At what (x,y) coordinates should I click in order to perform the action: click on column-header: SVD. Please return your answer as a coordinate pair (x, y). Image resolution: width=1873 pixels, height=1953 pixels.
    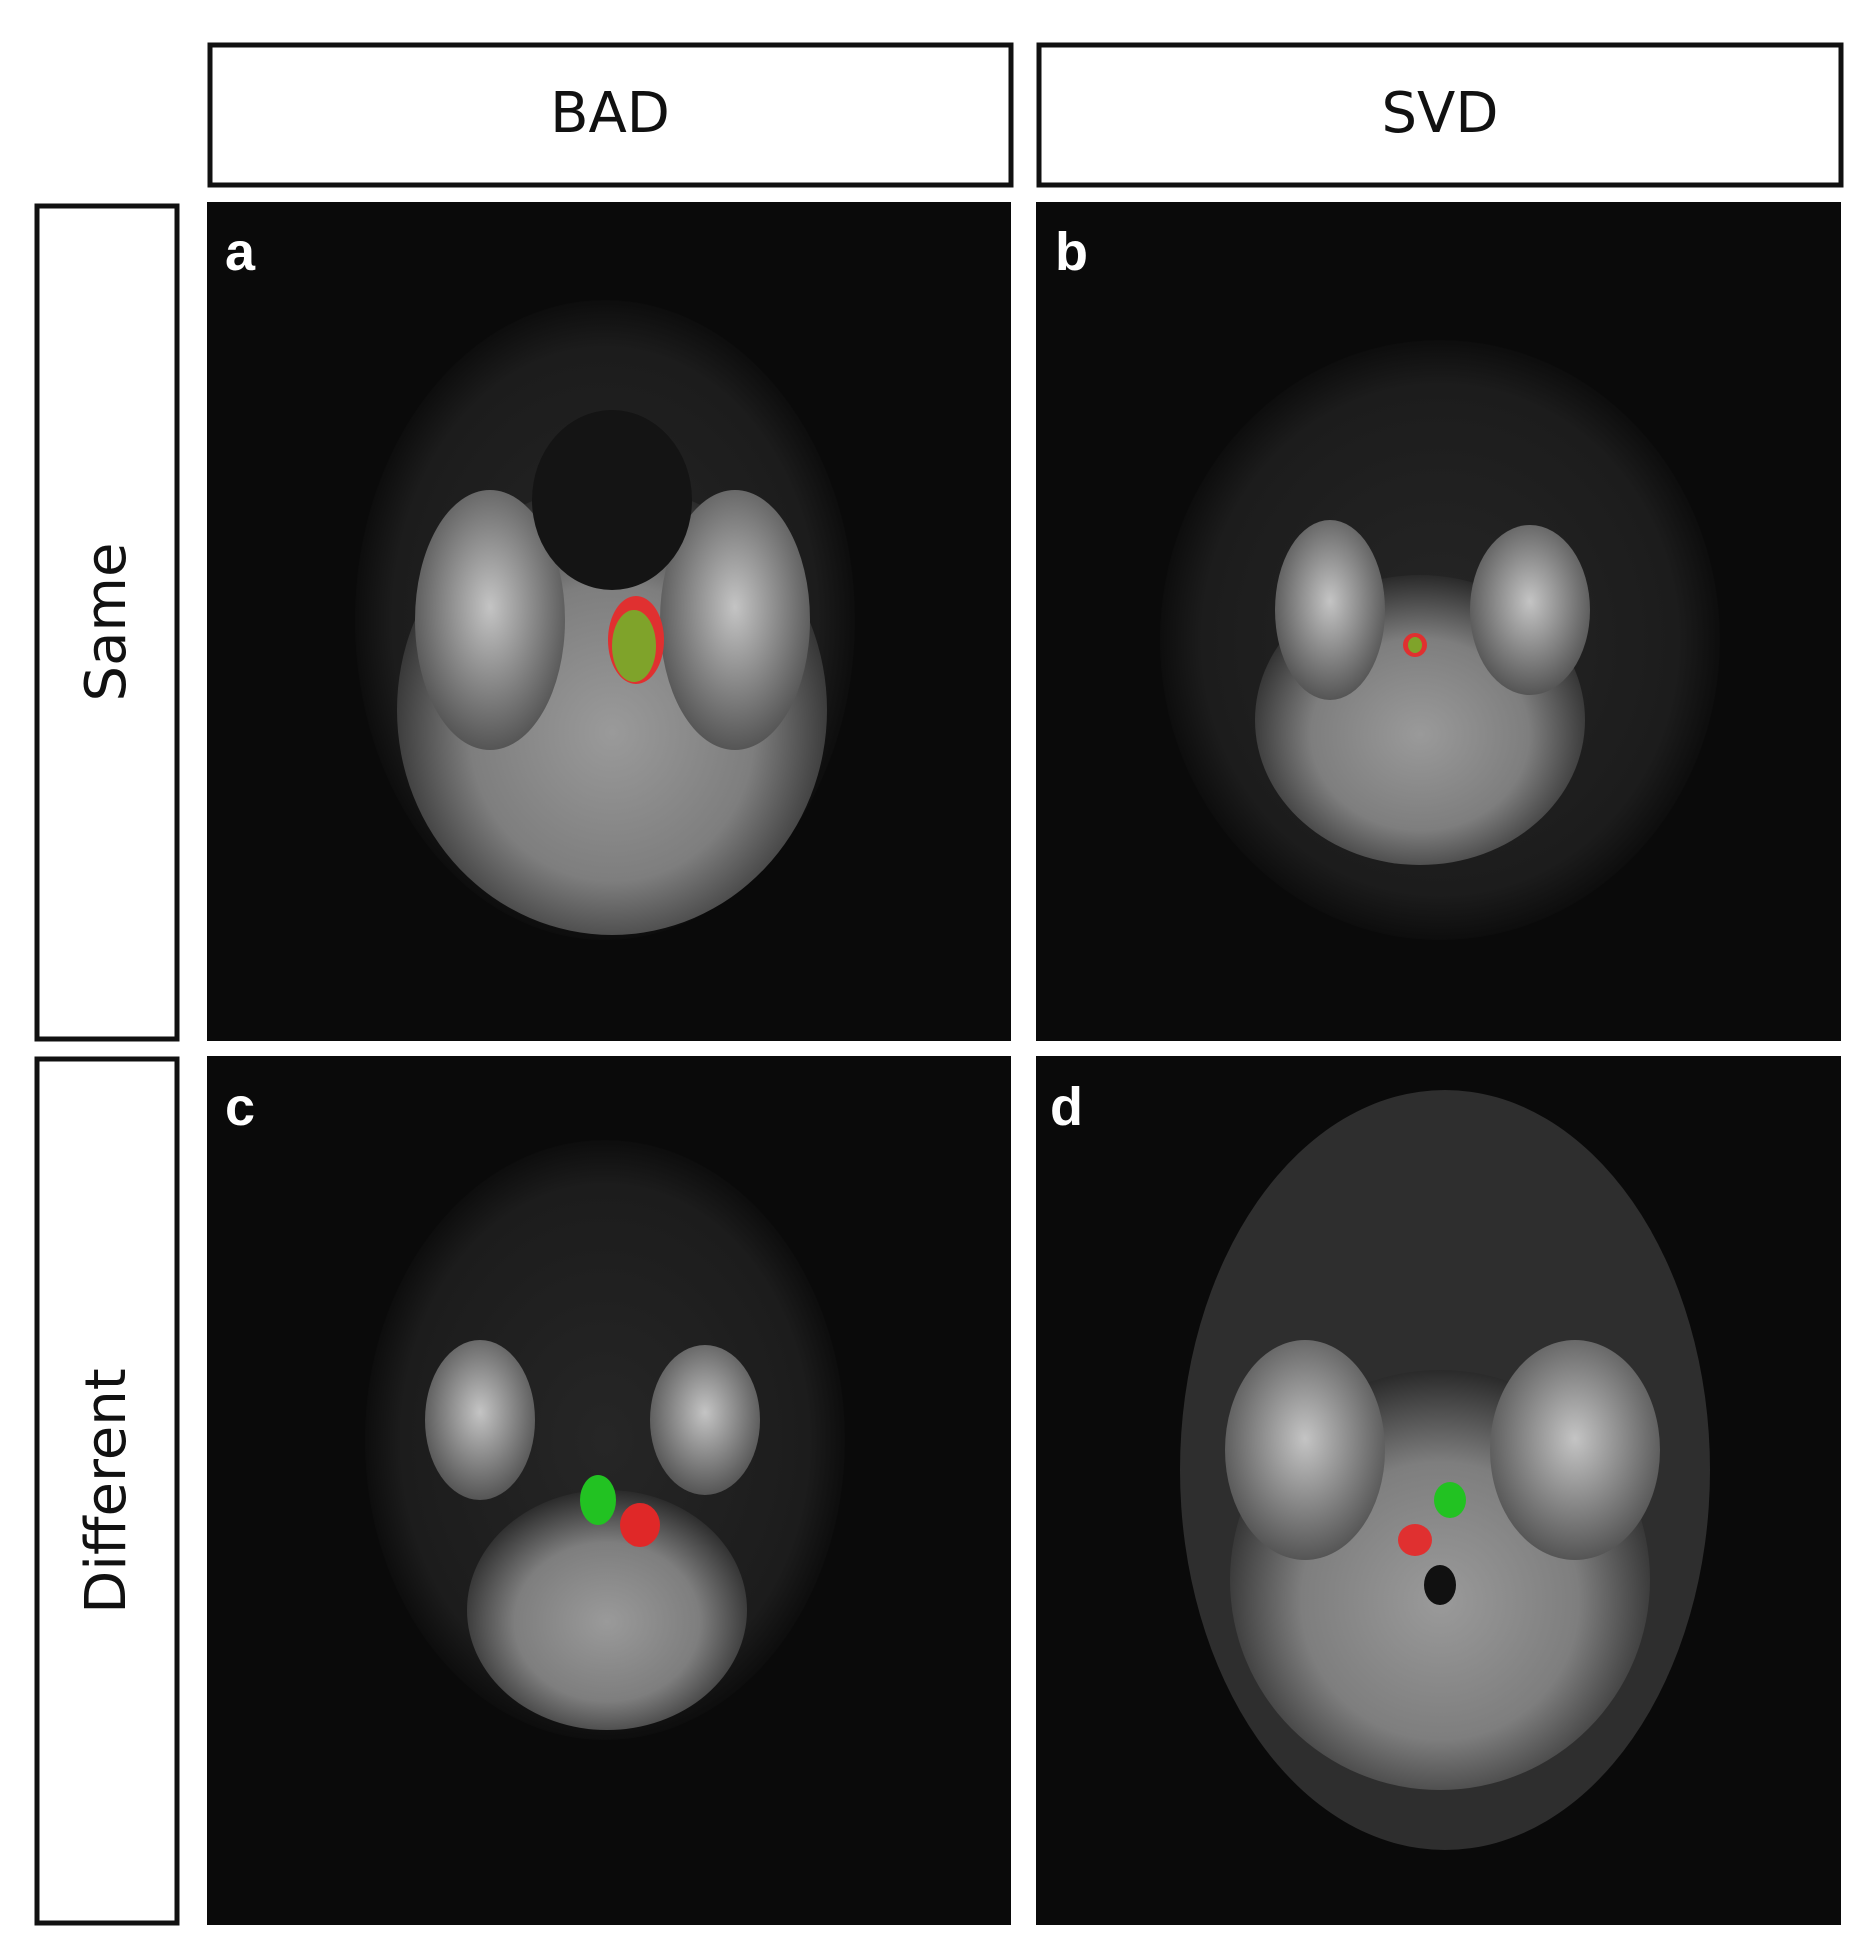
    Looking at the image, I should click on (1440, 113).